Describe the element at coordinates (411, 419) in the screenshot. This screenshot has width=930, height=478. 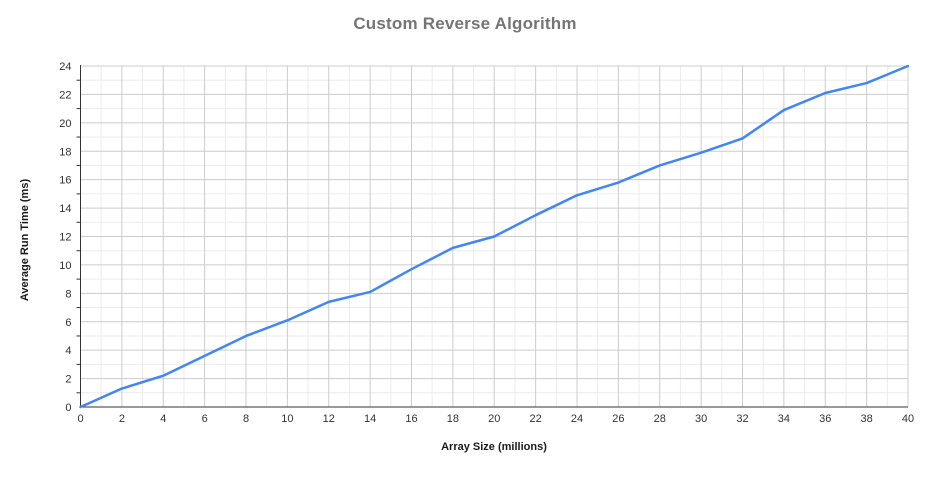
I see `x-tick-label: 16` at that location.